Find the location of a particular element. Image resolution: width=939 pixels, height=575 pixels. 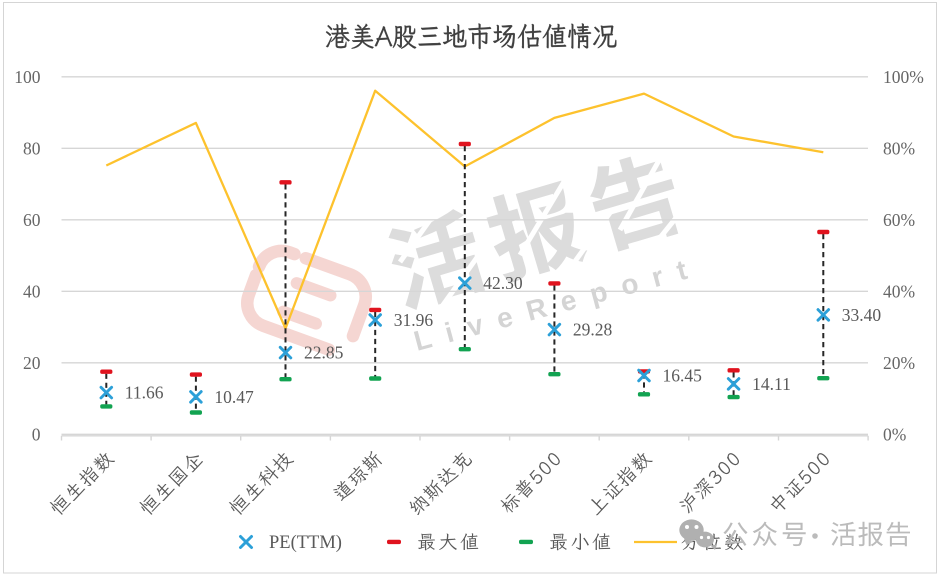

svg-text: 80 is located at coordinates (32, 148).